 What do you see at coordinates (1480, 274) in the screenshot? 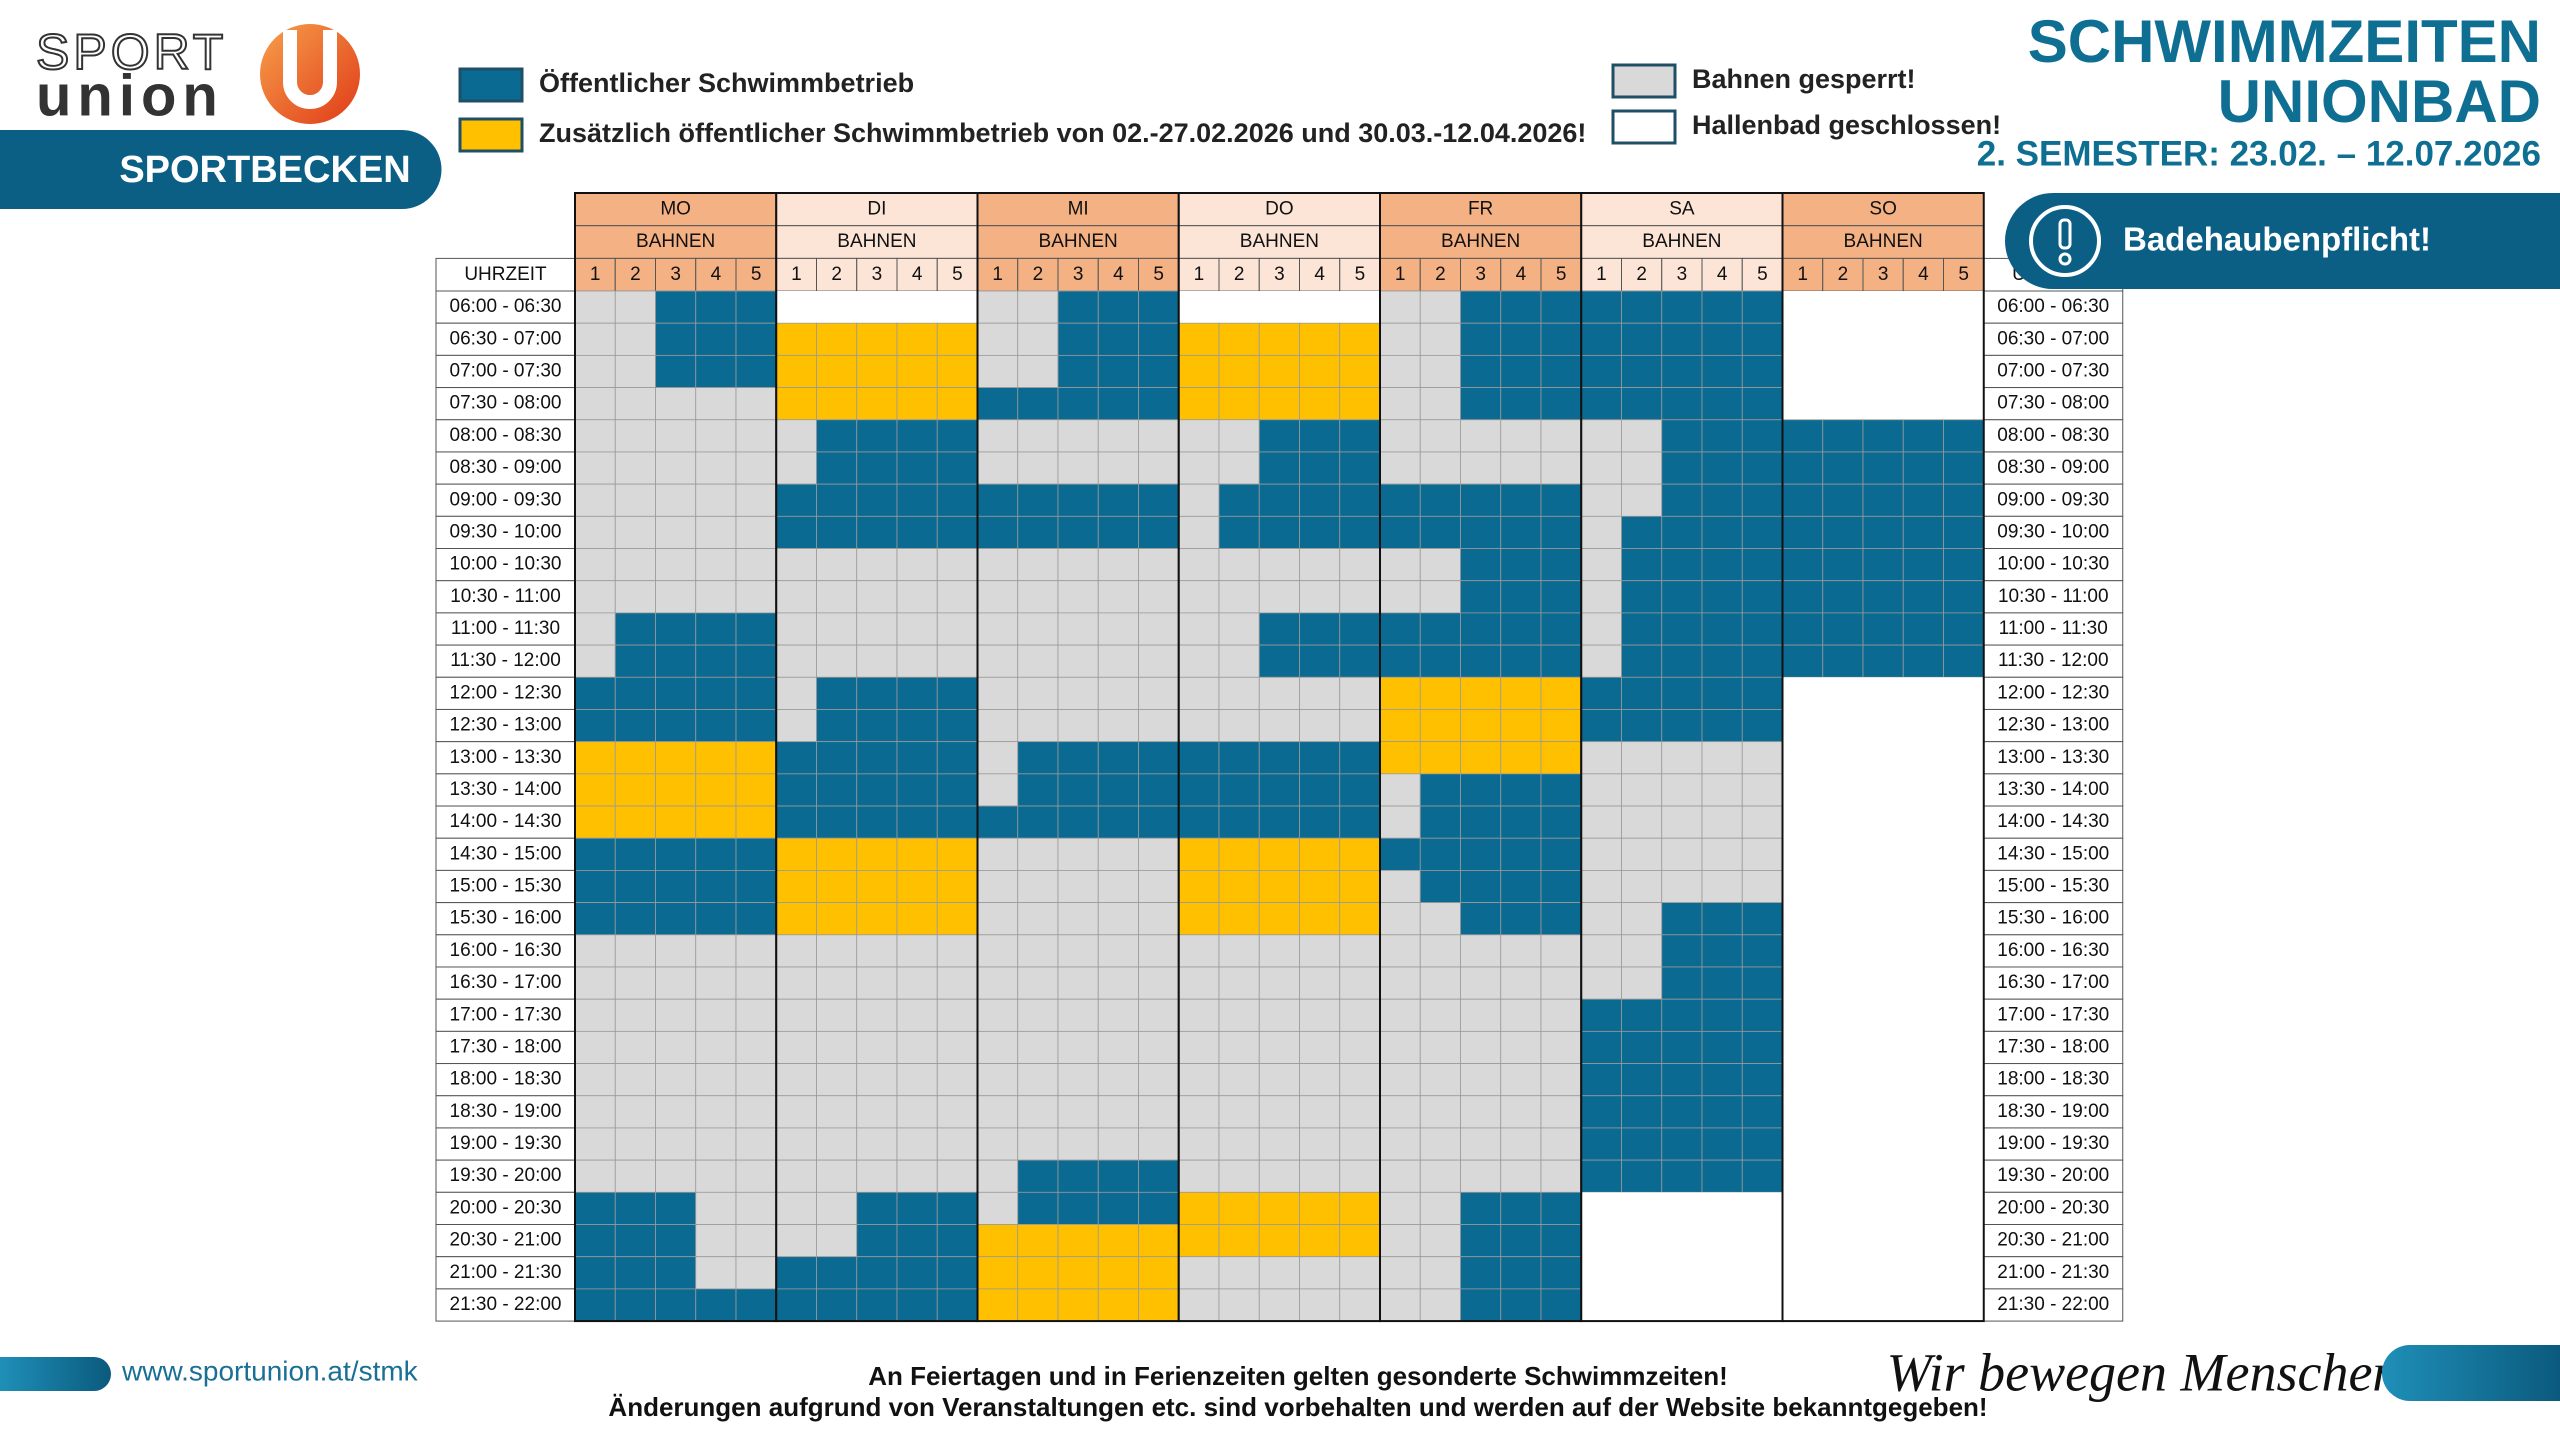
I see `lane-number: 3` at bounding box center [1480, 274].